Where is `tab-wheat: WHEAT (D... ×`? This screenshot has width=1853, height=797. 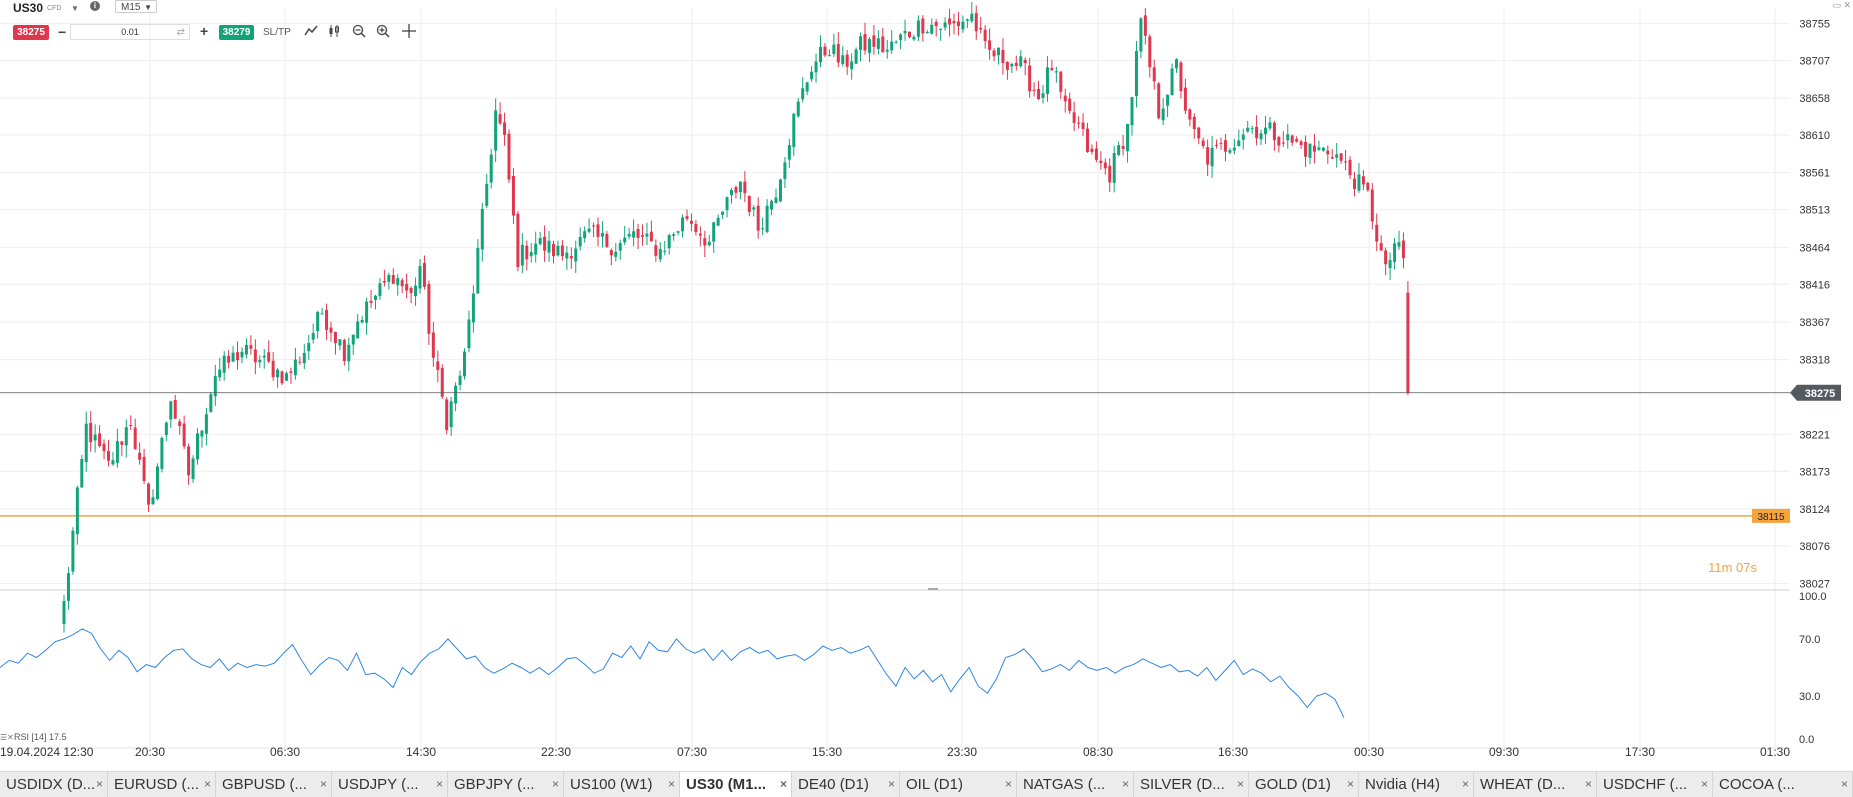
tab-wheat: WHEAT (D... × is located at coordinates (1535, 784).